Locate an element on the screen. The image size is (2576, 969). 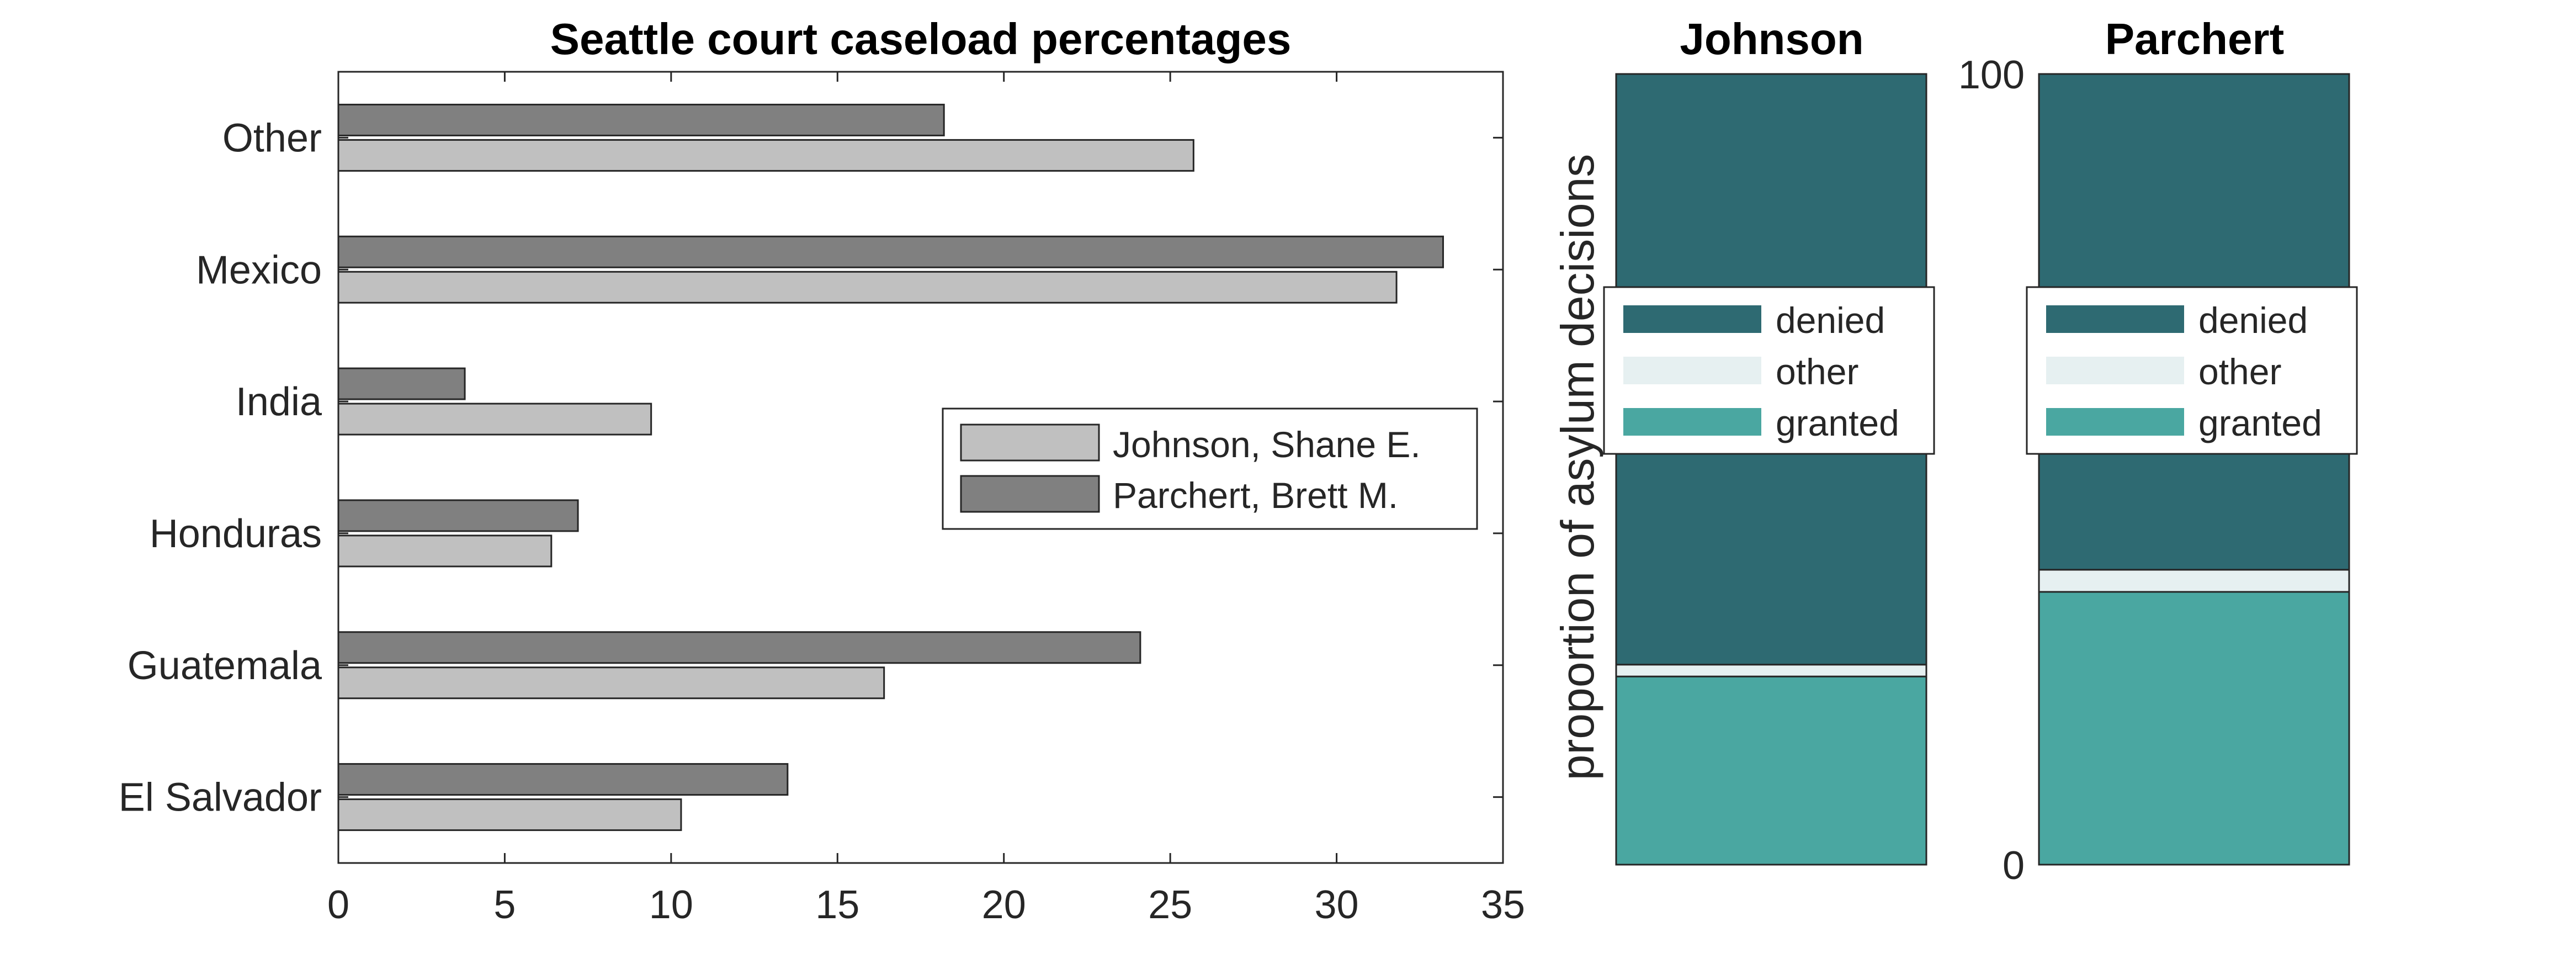
legend-label-parchert: Parchert, Brett M. is located at coordinates (1255, 496).